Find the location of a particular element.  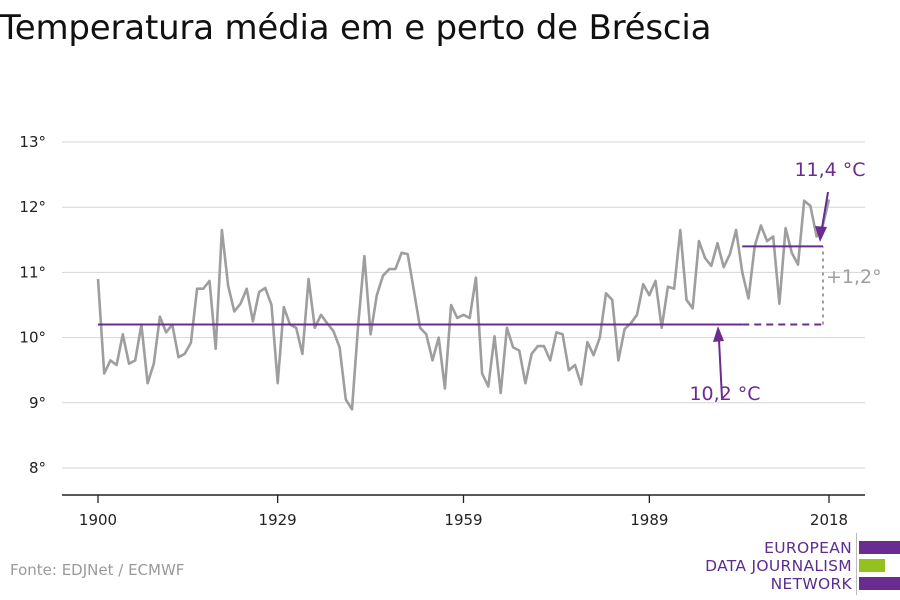

baseline-arrow-head is located at coordinates (718, 334).